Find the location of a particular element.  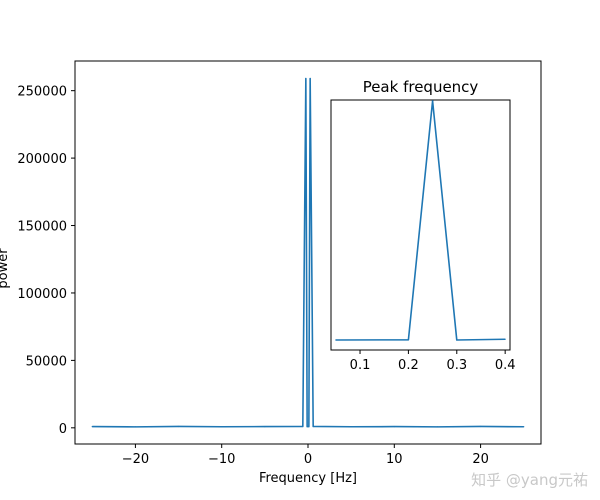

main-ytick-label: 250000 is located at coordinates (42, 92).